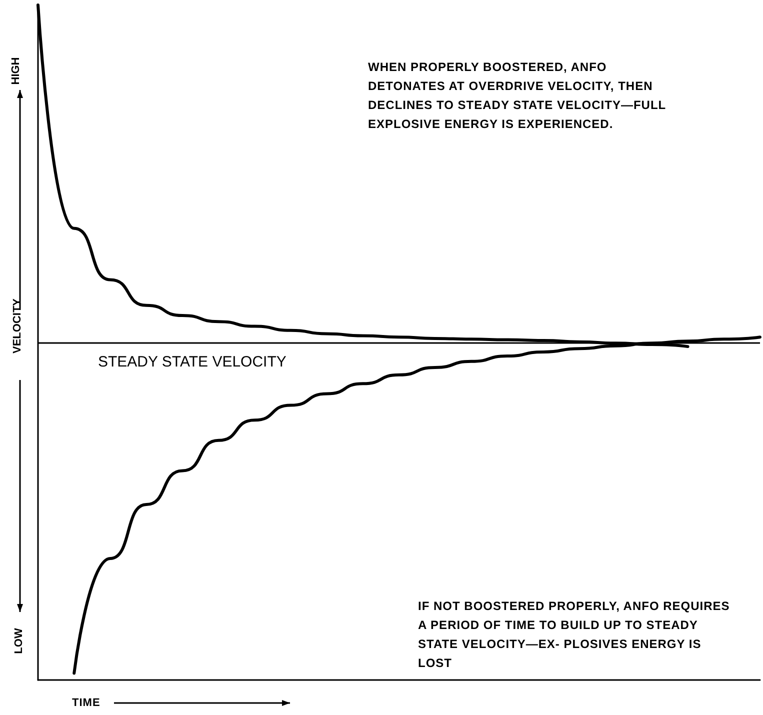 This screenshot has width=763, height=715. Describe the element at coordinates (18, 641) in the screenshot. I see `text: LOW` at that location.